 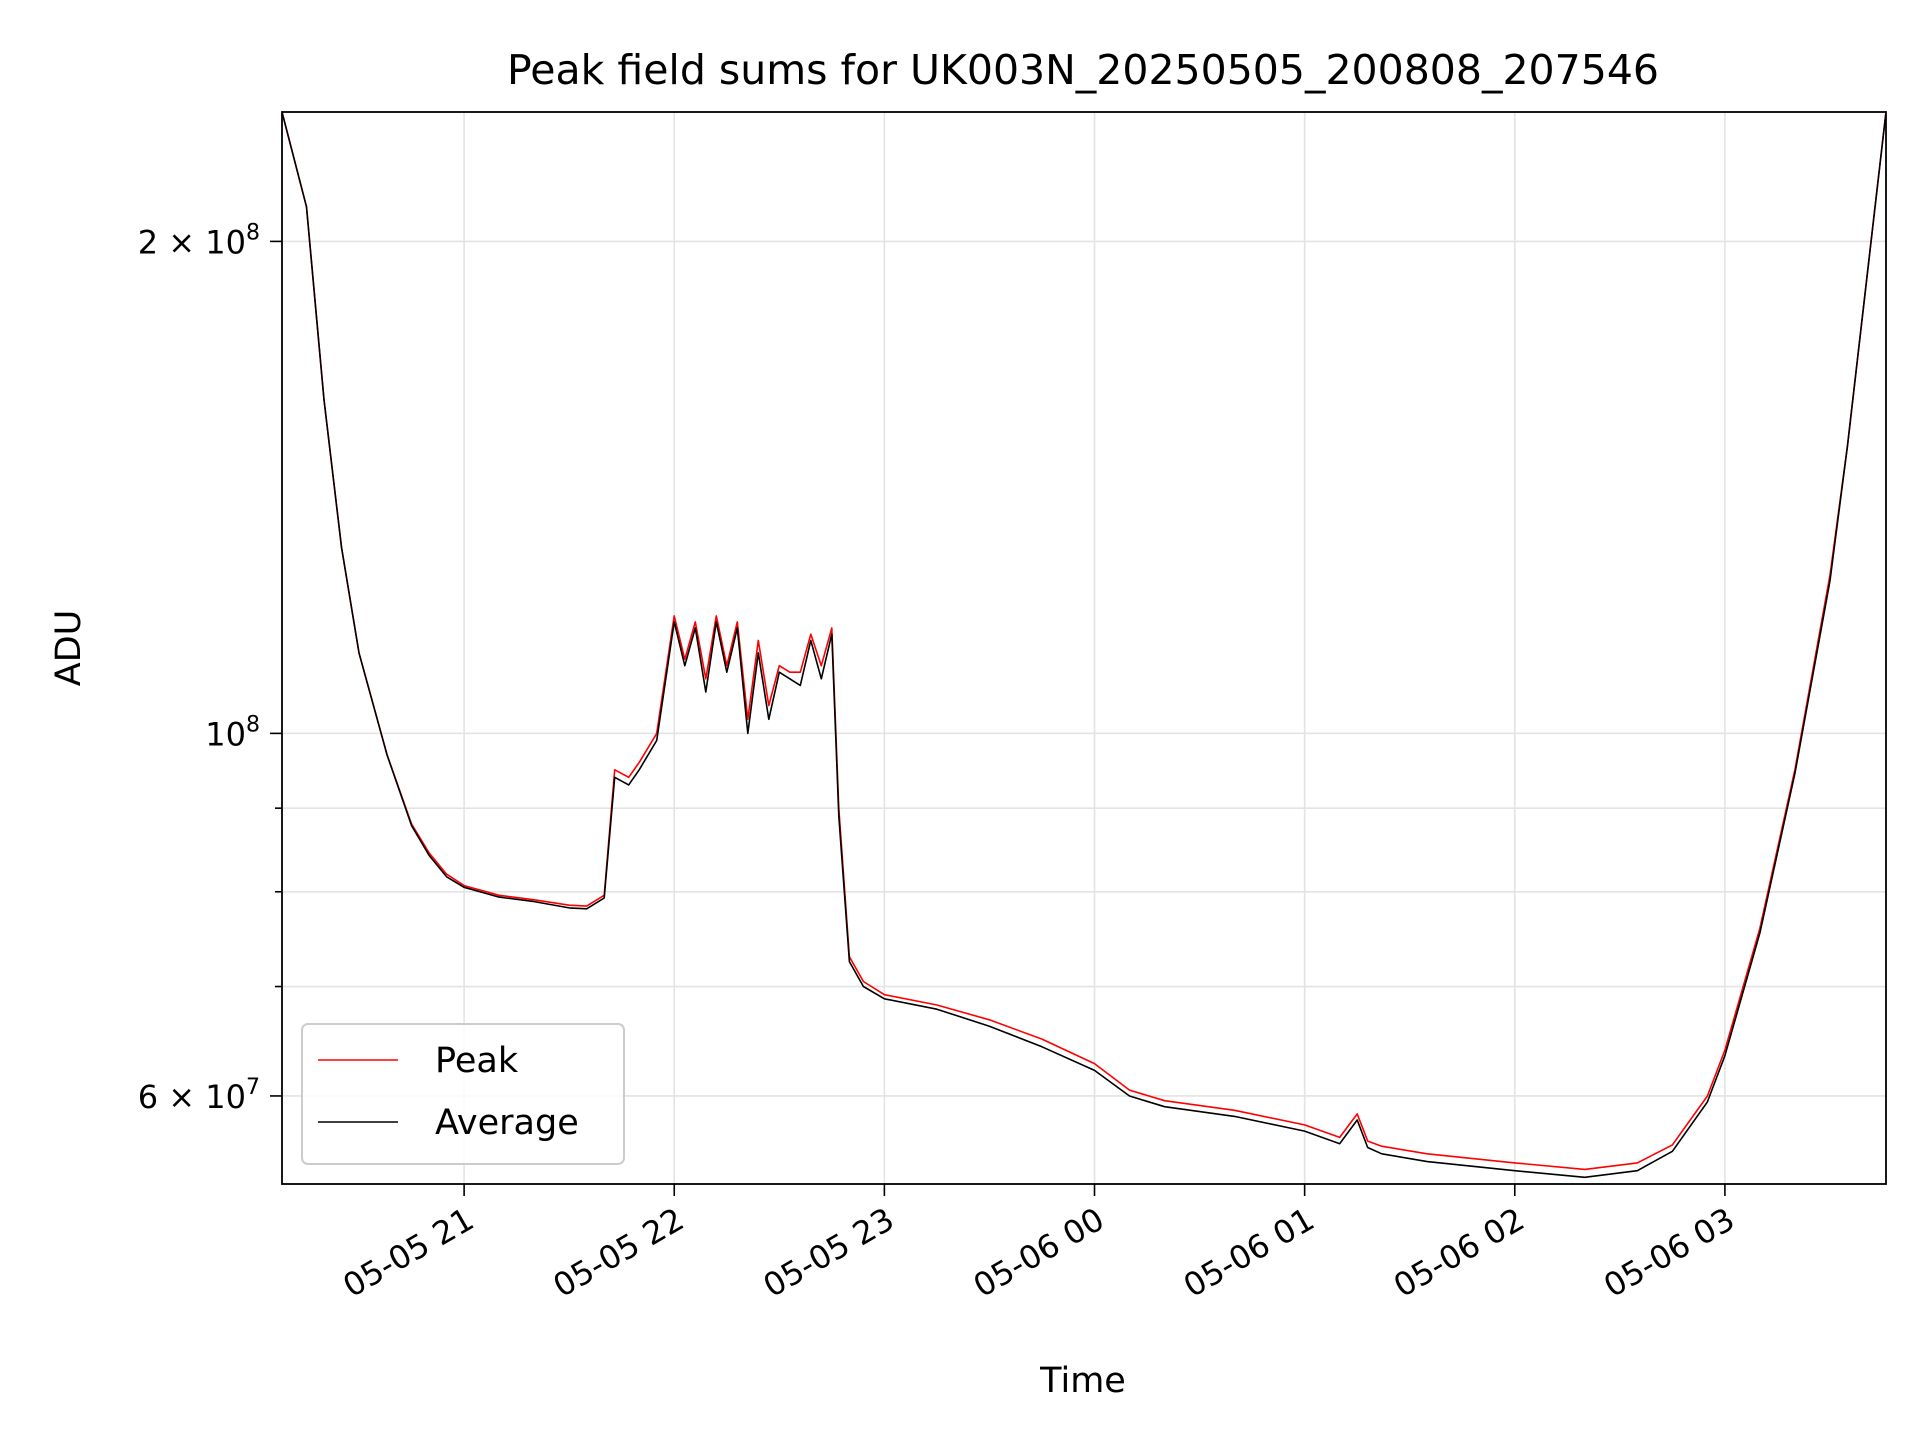 I want to click on y-tick-label: 6 × 107, so click(x=199, y=1095).